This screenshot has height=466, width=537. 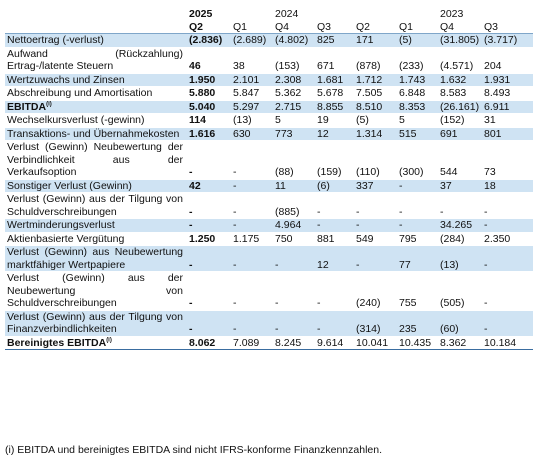 What do you see at coordinates (96, 239) in the screenshot?
I see `row-label: Aktienbasierte Vergütung` at bounding box center [96, 239].